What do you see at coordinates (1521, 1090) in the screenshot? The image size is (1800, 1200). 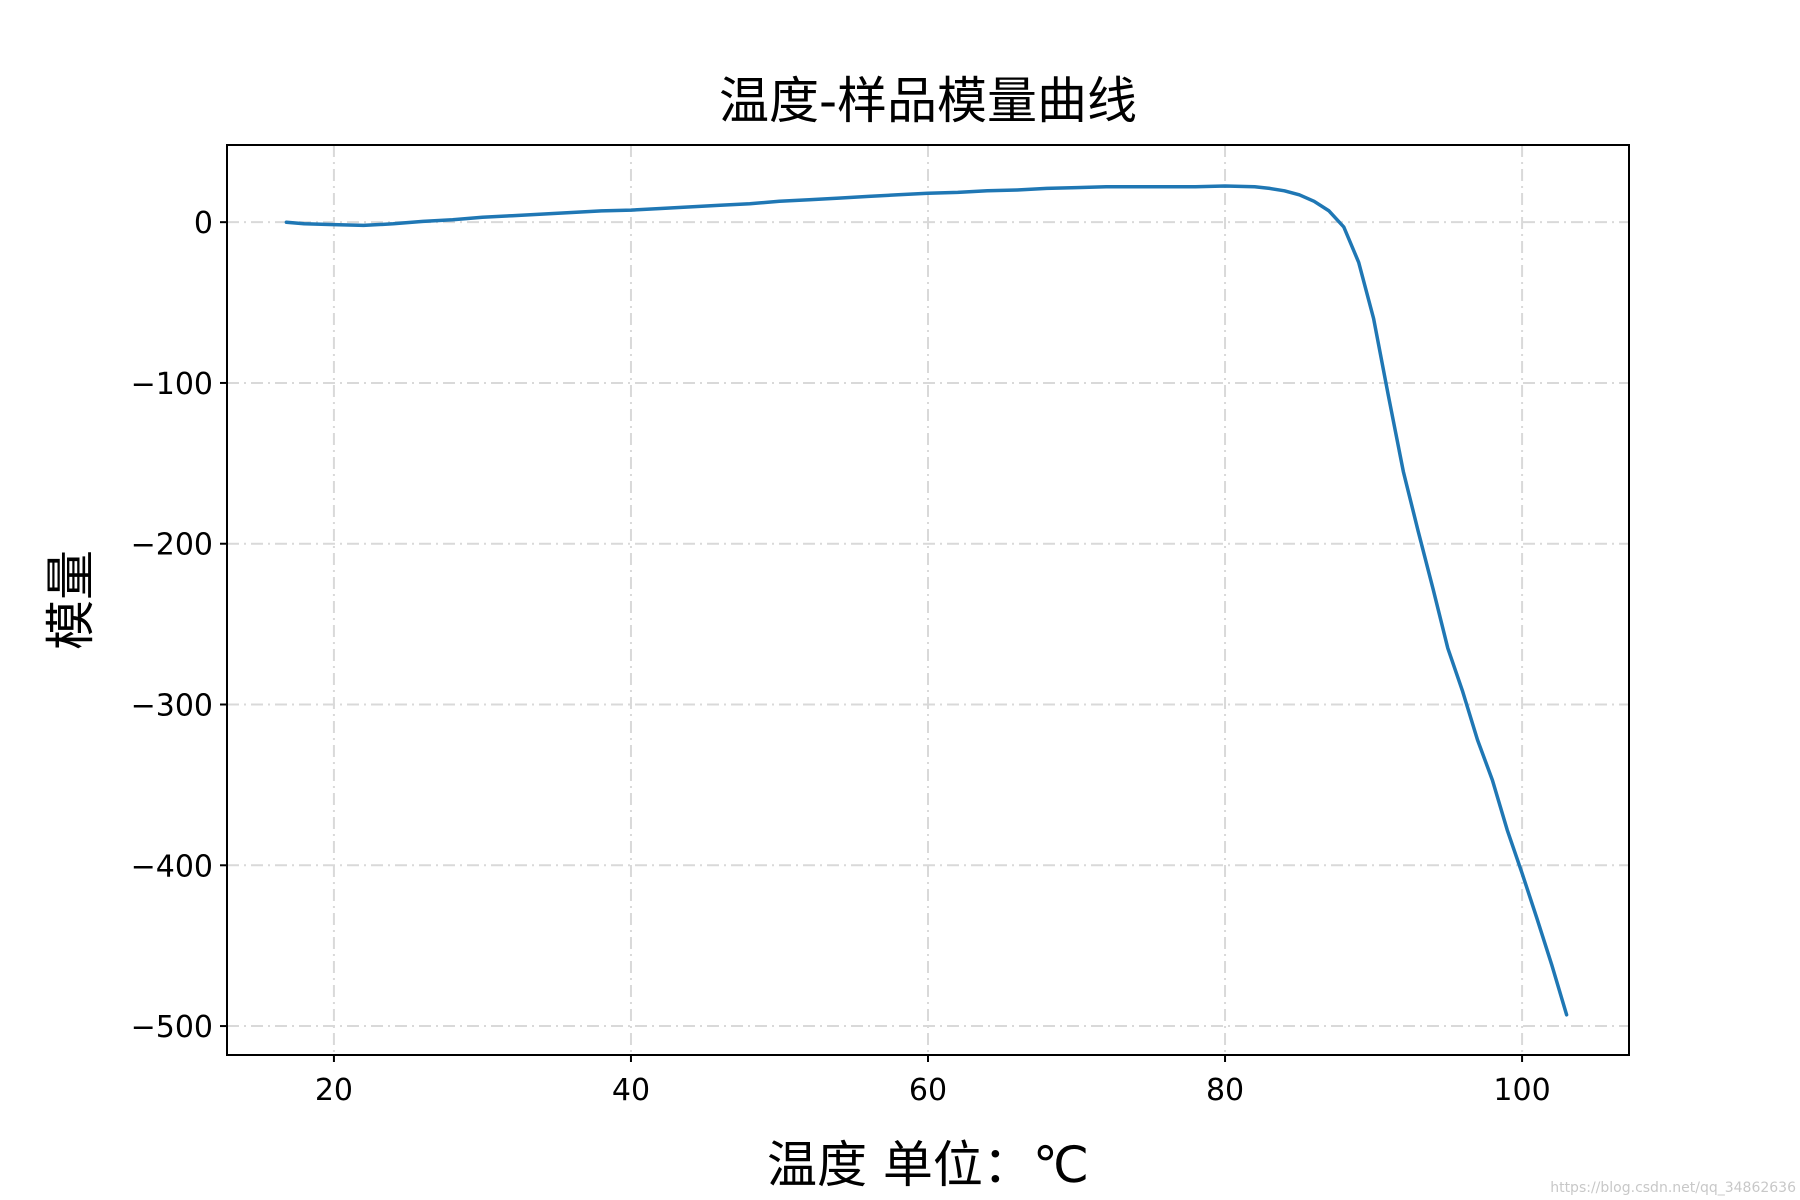 I see `x-tick-label: 100` at bounding box center [1521, 1090].